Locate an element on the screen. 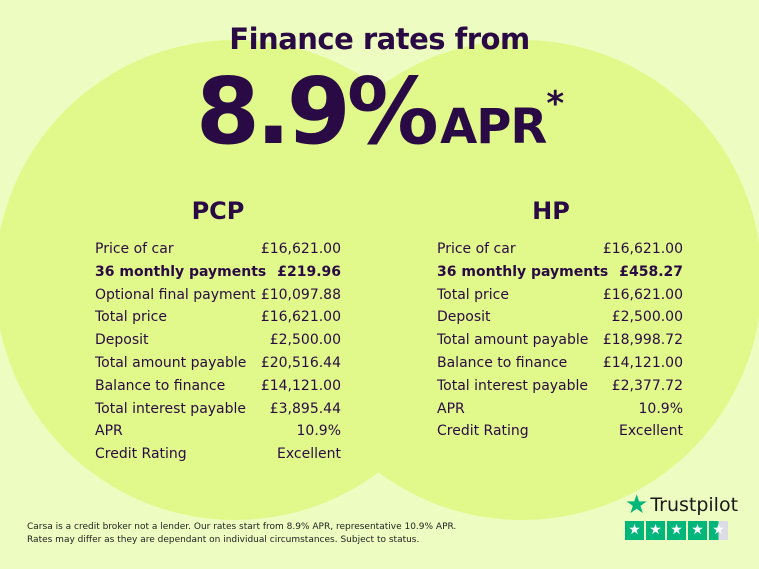  table-row: Total amount payable £18,998.72 is located at coordinates (560, 340).